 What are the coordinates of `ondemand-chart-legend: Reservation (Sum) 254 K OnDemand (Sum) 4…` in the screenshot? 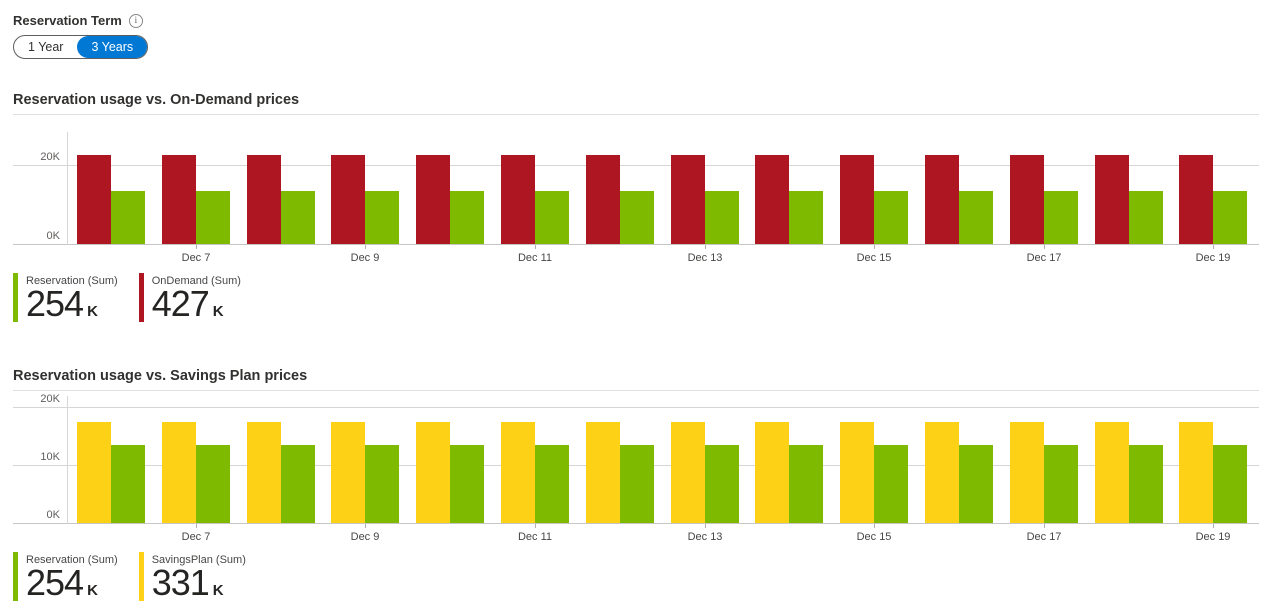 It's located at (636, 297).